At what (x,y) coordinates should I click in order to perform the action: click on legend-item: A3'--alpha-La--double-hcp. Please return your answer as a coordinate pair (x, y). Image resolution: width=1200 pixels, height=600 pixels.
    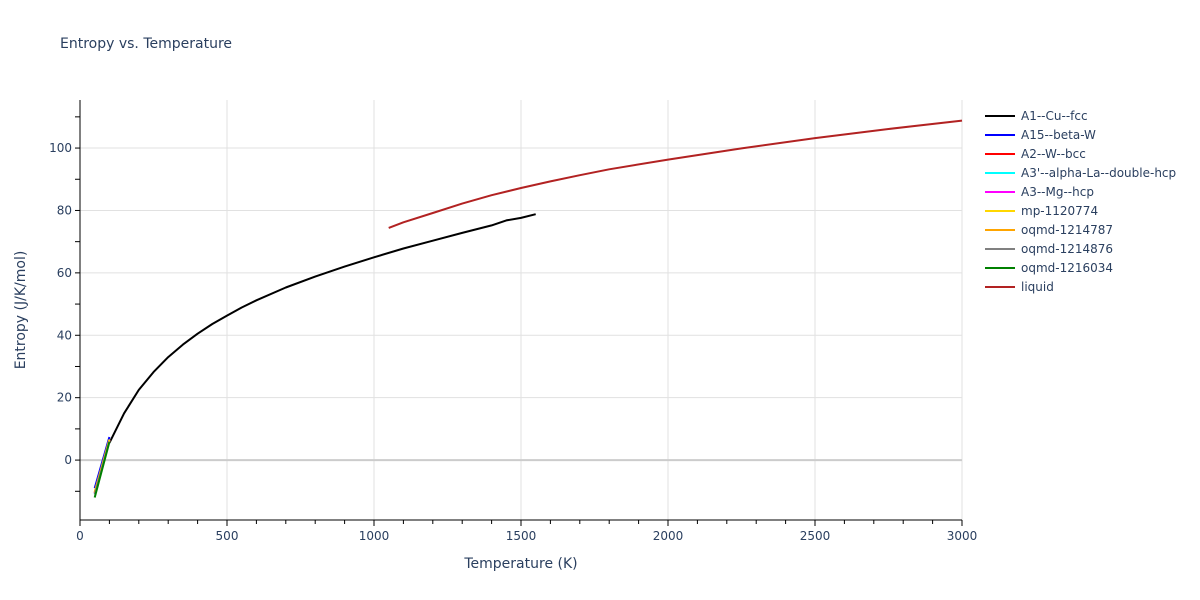
    Looking at the image, I should click on (1080, 172).